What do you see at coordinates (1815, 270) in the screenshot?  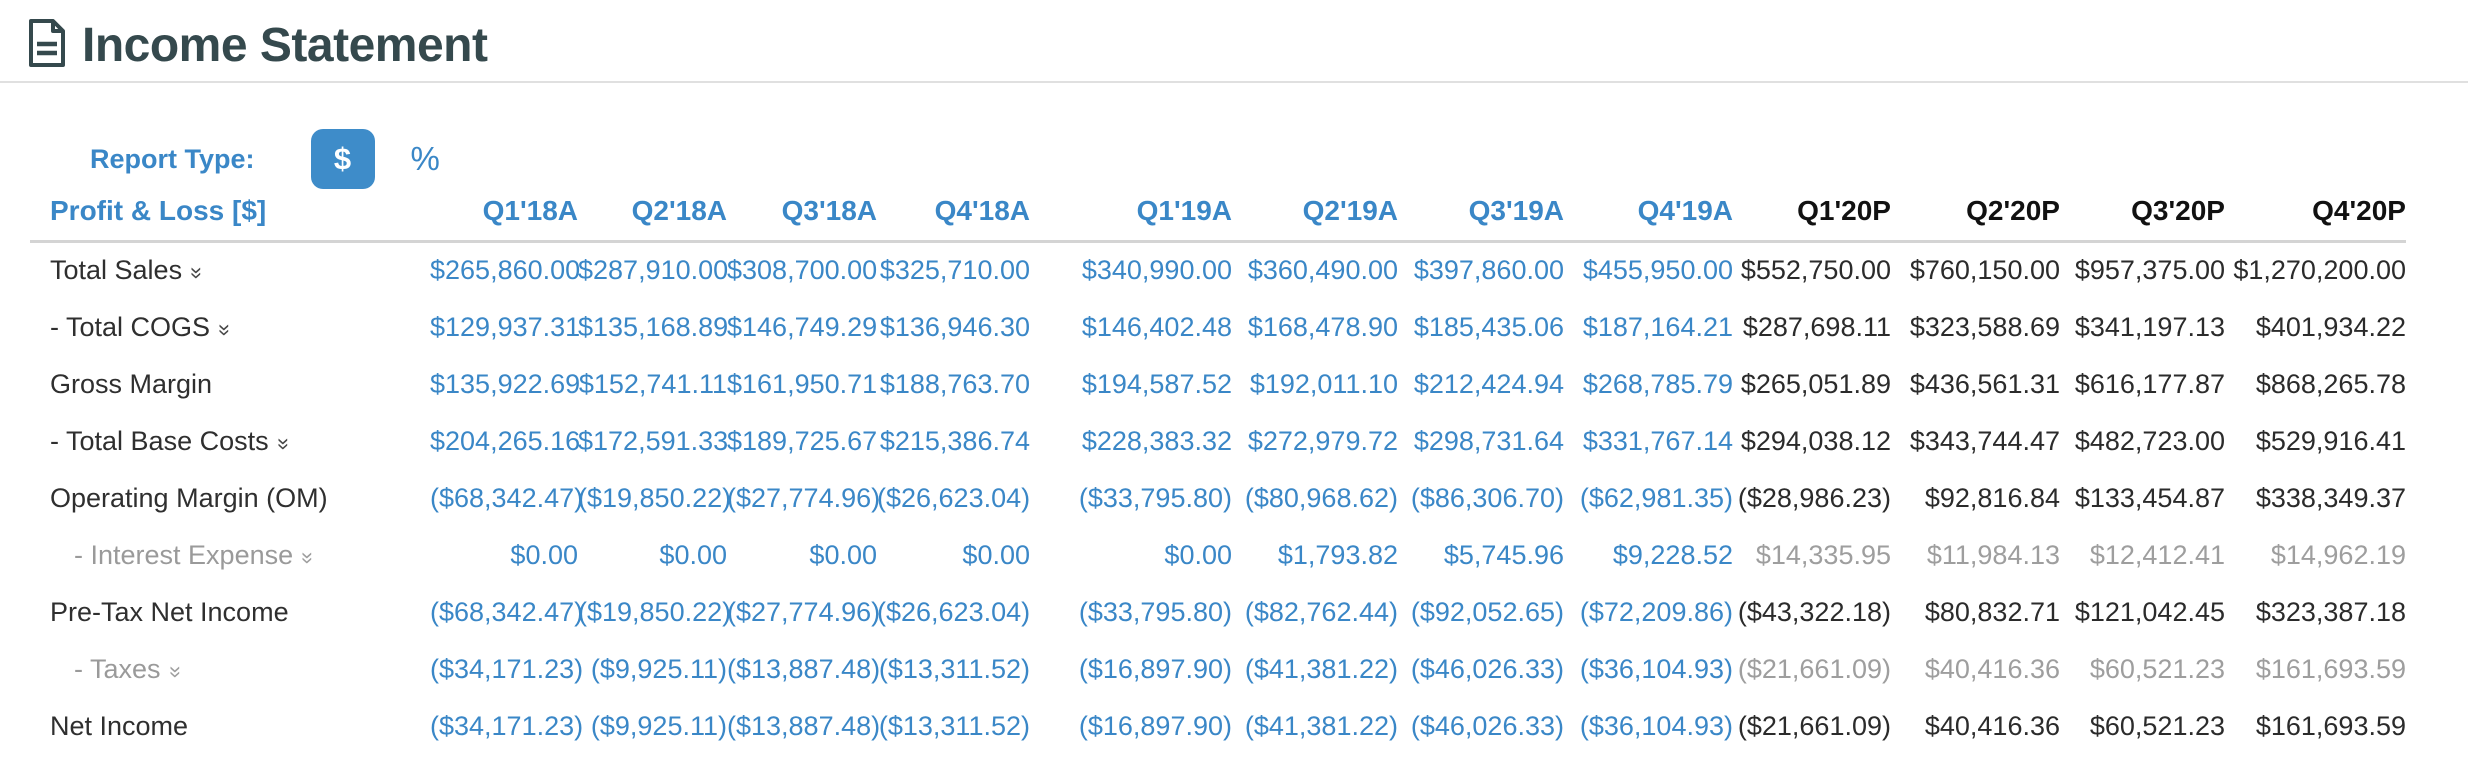 I see `table-cell: $552,750.00` at bounding box center [1815, 270].